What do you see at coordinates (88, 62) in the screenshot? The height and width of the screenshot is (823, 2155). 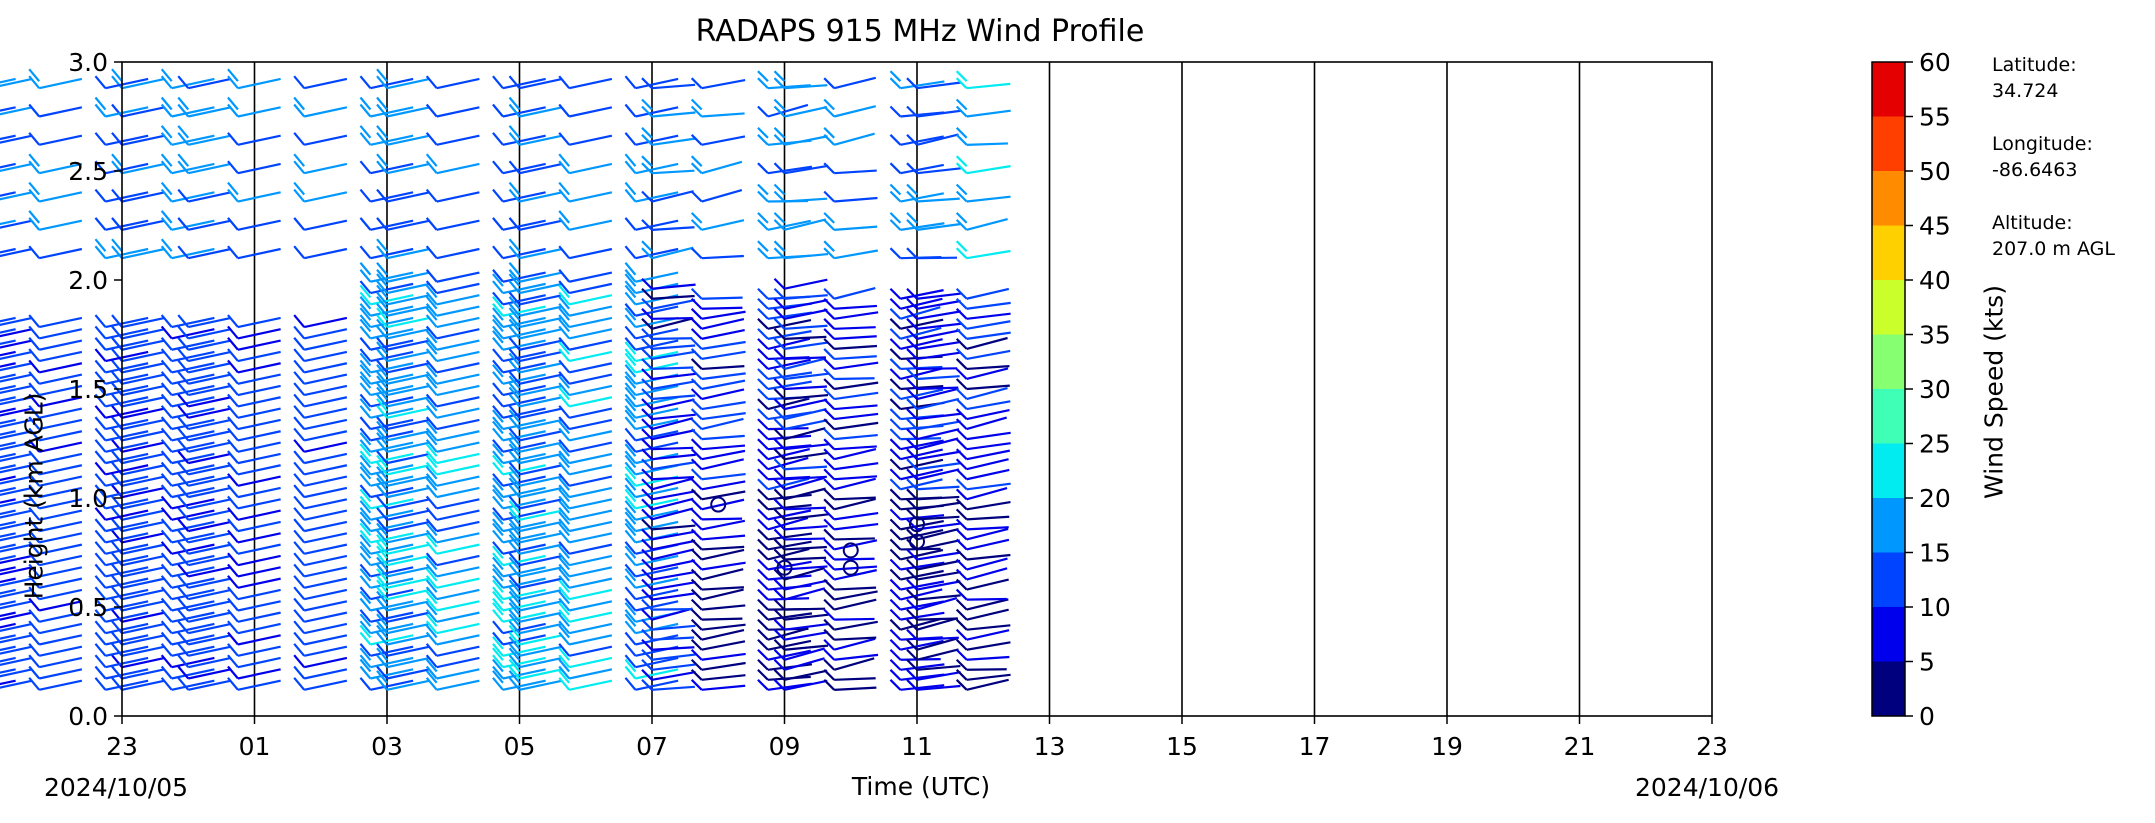 I see `y-tick-label: 3.0` at bounding box center [88, 62].